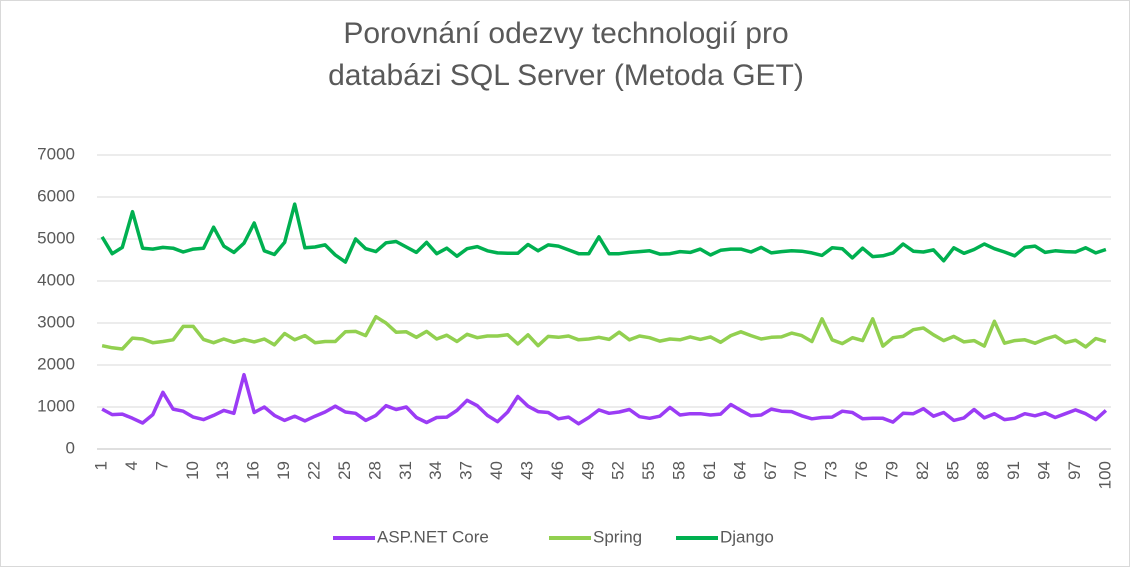  Describe the element at coordinates (831, 470) in the screenshot. I see `x-tick-label: 73` at that location.